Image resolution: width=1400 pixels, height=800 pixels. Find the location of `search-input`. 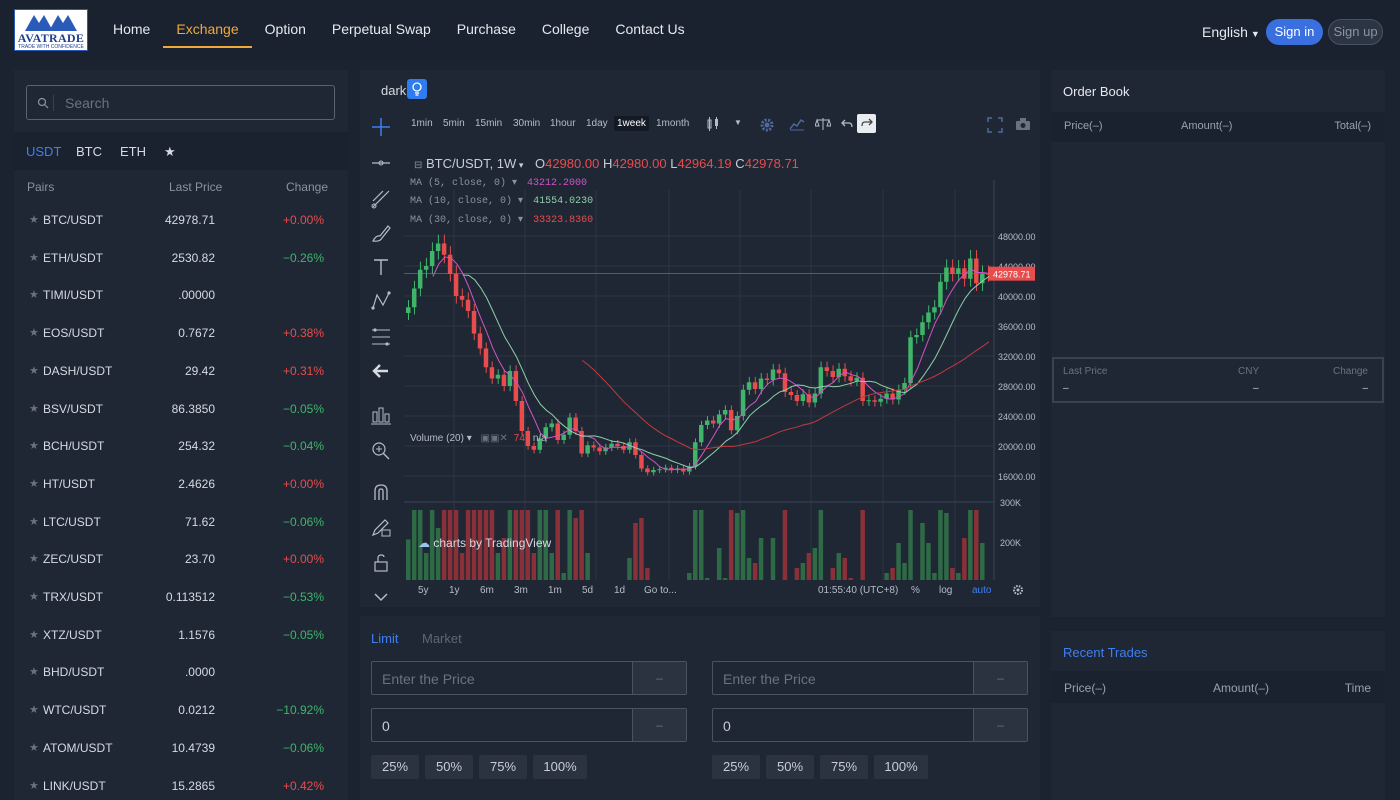

search-input is located at coordinates (195, 103).